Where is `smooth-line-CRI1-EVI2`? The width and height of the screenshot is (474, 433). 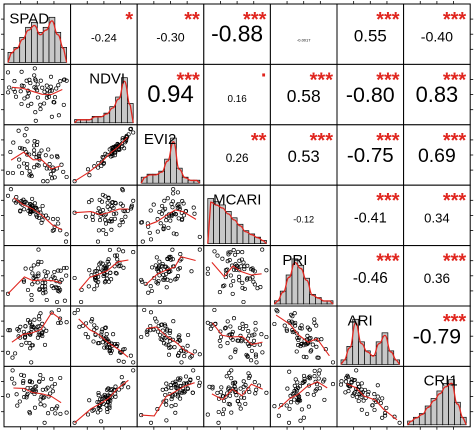 smooth-line-CRI1-EVI2 is located at coordinates (168, 399).